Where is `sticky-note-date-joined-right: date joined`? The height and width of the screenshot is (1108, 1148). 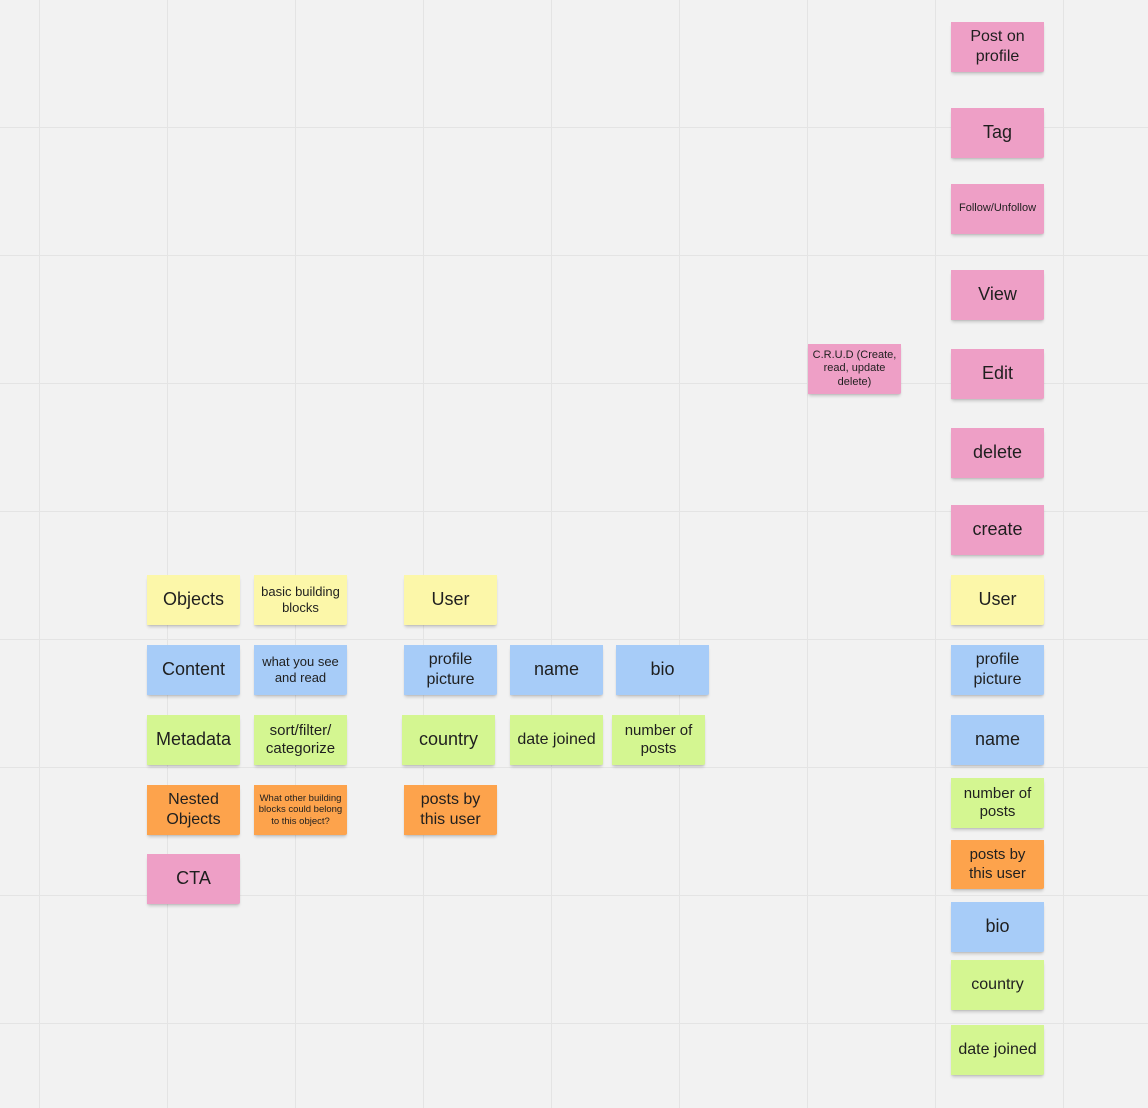
sticky-note-date-joined-right: date joined is located at coordinates (997, 1050).